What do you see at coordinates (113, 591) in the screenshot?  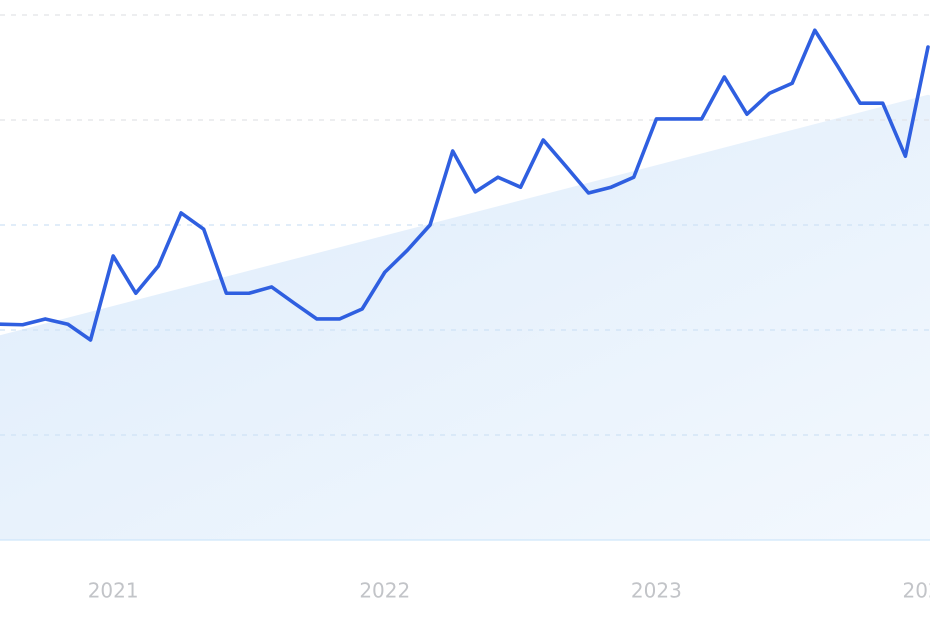 I see `x-tick-label: 2021` at bounding box center [113, 591].